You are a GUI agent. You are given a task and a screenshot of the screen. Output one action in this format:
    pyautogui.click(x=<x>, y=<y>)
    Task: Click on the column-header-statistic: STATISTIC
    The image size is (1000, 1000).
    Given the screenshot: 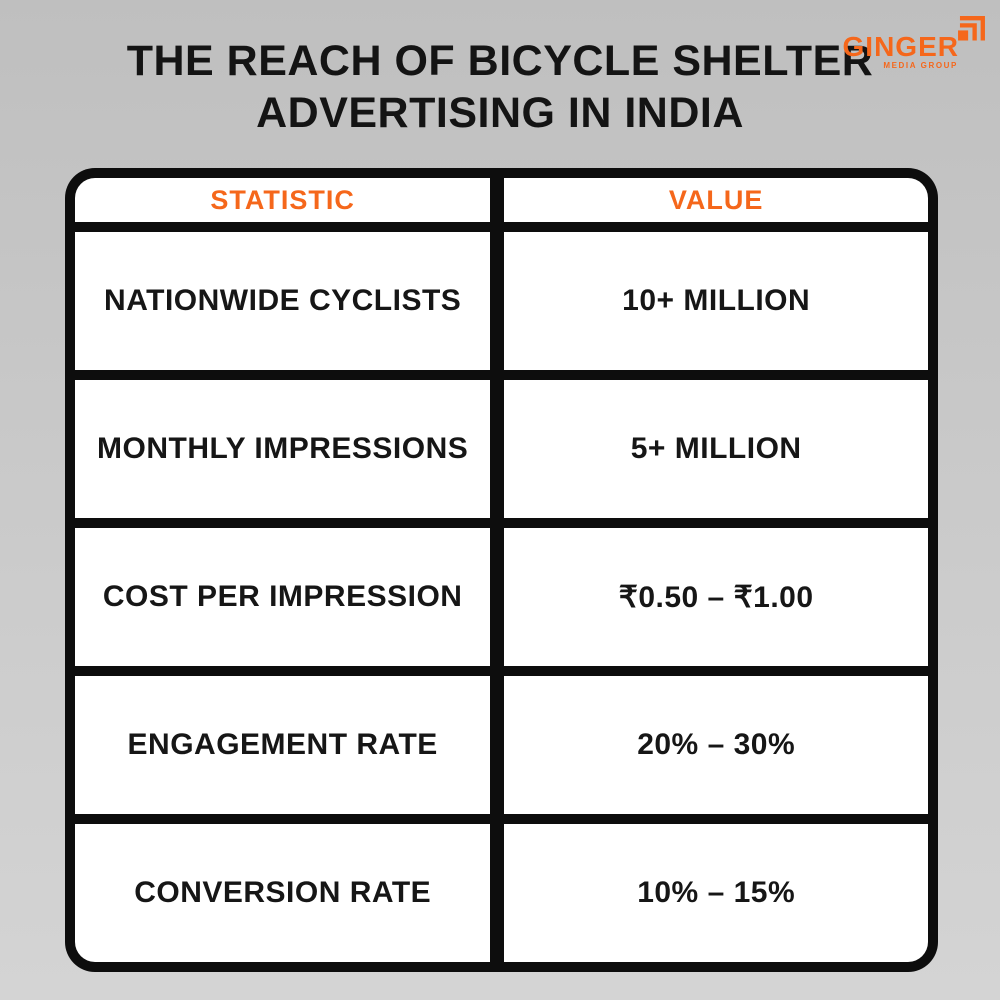 What is the action you would take?
    pyautogui.click(x=283, y=200)
    